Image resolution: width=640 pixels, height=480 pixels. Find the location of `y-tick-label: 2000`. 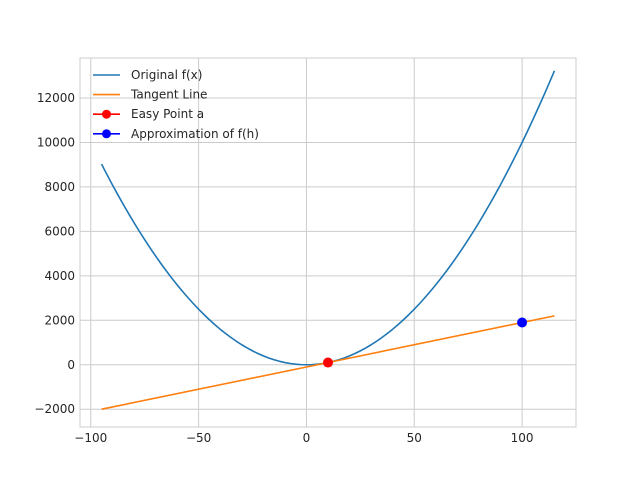

y-tick-label: 2000 is located at coordinates (59, 320).